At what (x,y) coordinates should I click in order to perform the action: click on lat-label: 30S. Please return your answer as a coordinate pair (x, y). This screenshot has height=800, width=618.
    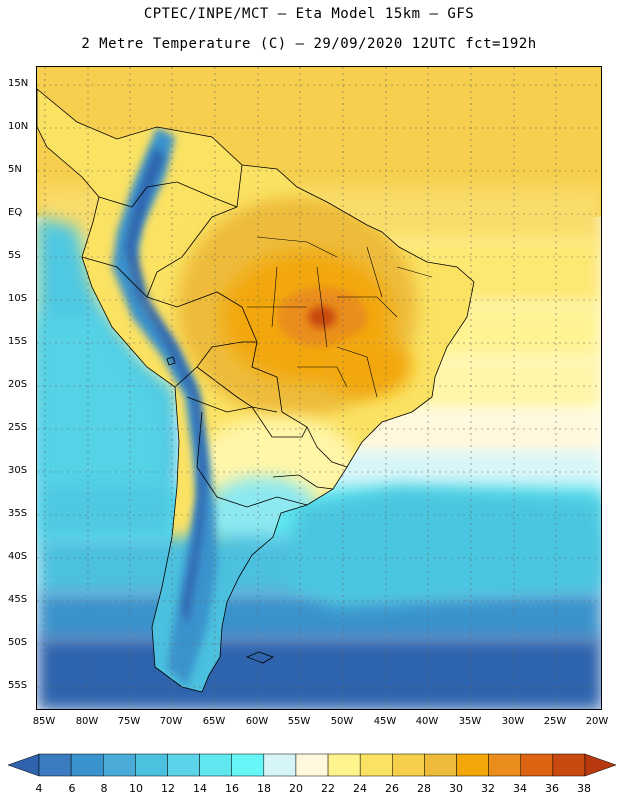
    Looking at the image, I should click on (18, 470).